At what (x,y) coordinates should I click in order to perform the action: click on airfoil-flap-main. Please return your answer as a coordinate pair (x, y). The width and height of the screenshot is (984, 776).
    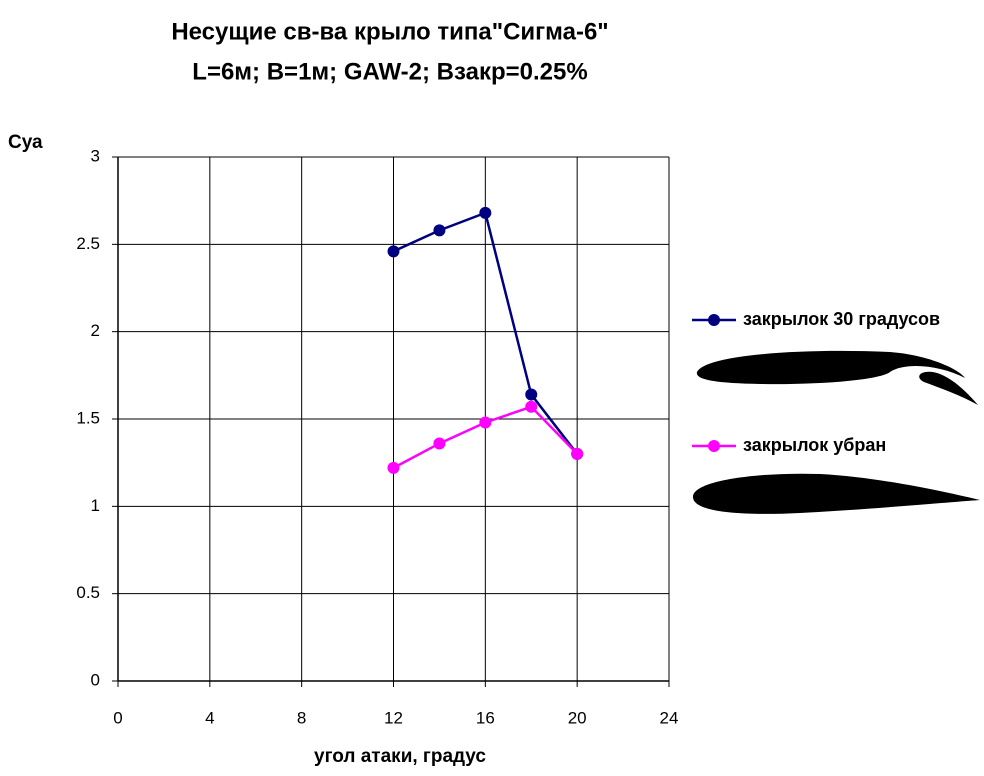
    Looking at the image, I should click on (830, 367).